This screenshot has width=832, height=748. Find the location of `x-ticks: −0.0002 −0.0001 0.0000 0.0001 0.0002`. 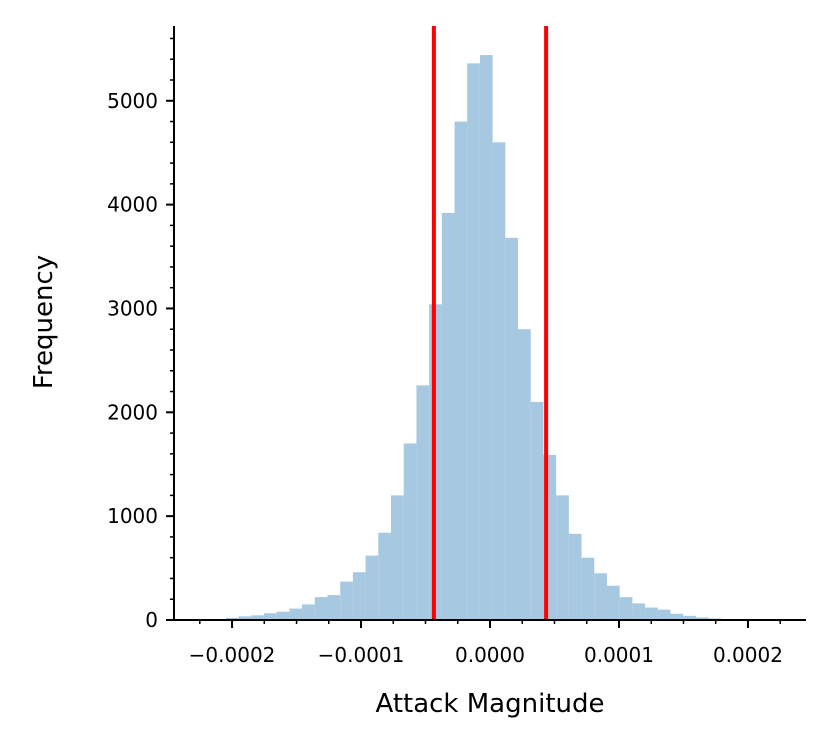

x-ticks: −0.0002 −0.0001 0.0000 0.0001 0.0002 is located at coordinates (486, 643).